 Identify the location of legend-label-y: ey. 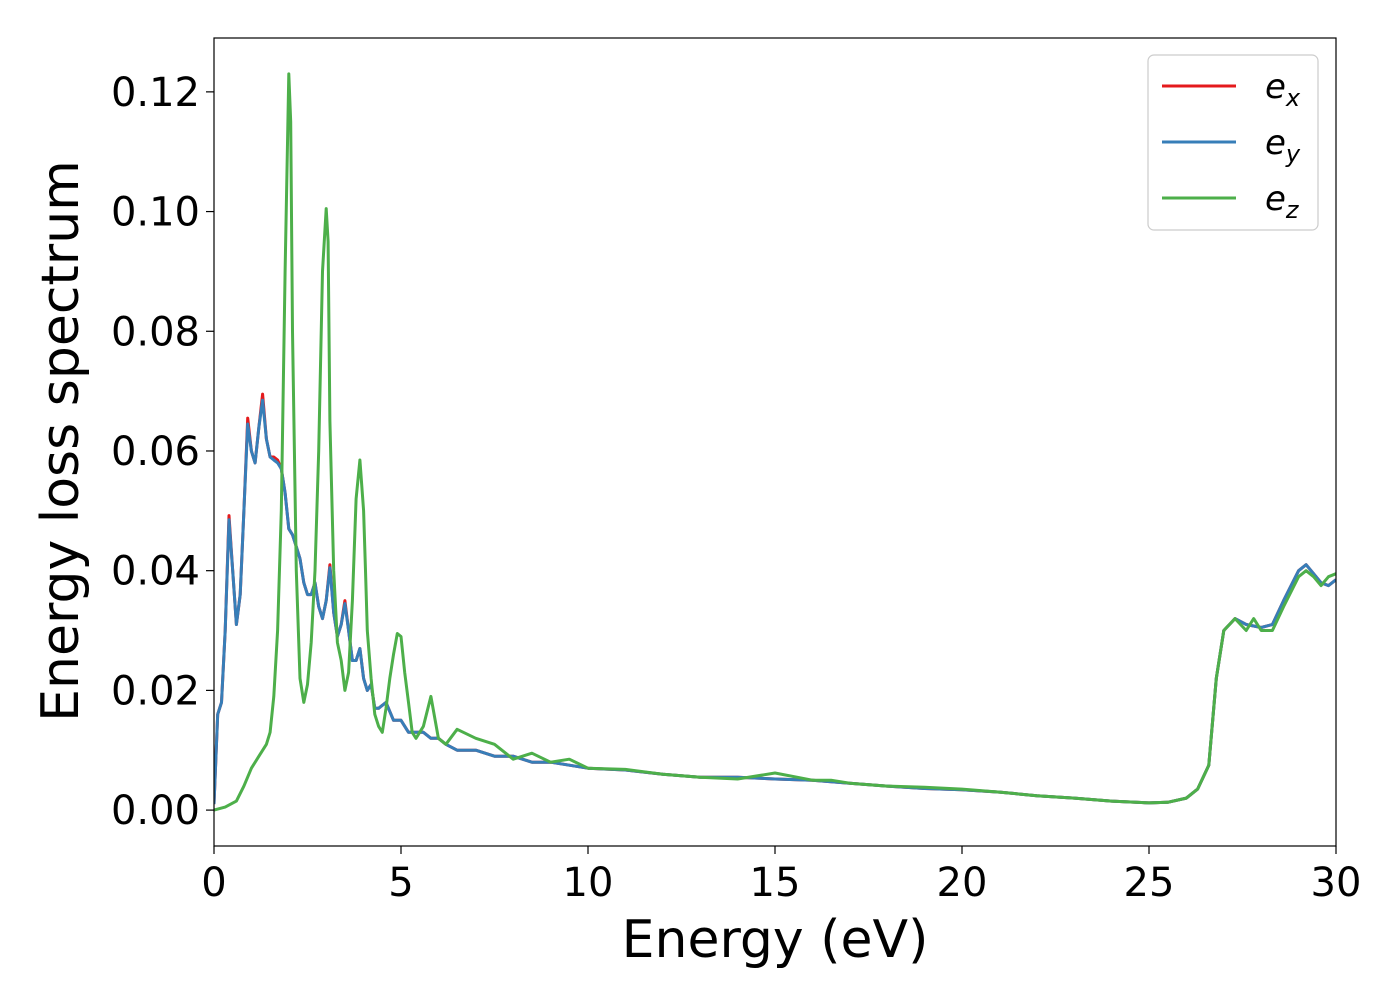
(1283, 145).